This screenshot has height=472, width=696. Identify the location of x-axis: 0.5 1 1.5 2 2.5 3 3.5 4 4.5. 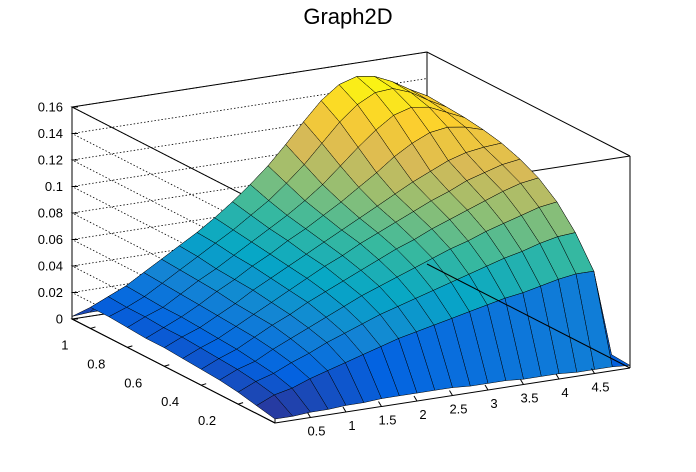
(458, 403).